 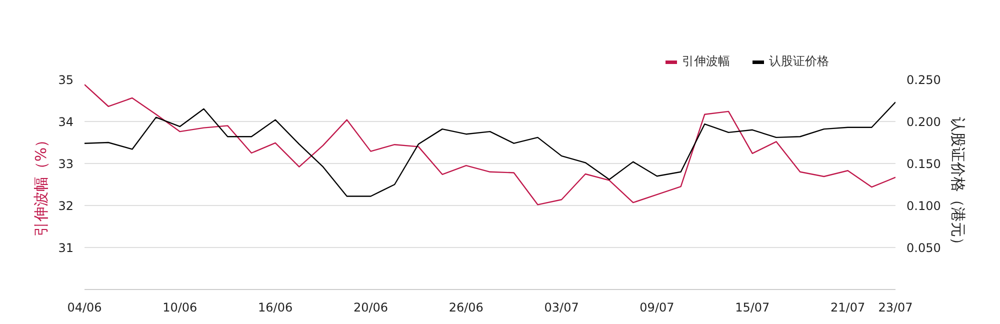 What do you see at coordinates (848, 307) in the screenshot?
I see `x-tick-label: 21/07` at bounding box center [848, 307].